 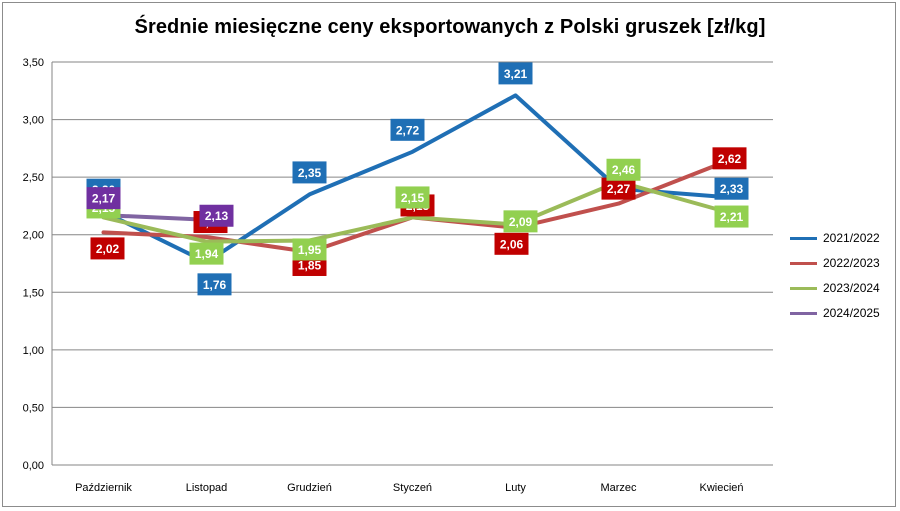 What do you see at coordinates (851, 238) in the screenshot?
I see `legend-label: 2021/2022` at bounding box center [851, 238].